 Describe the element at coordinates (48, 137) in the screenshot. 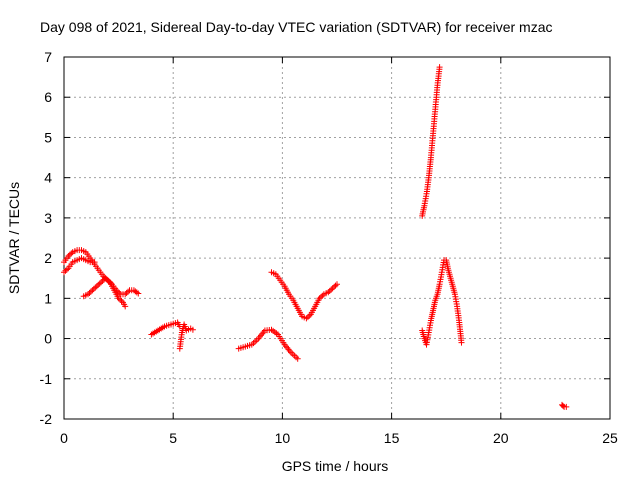

I see `y-tick-label-7: 5` at that location.